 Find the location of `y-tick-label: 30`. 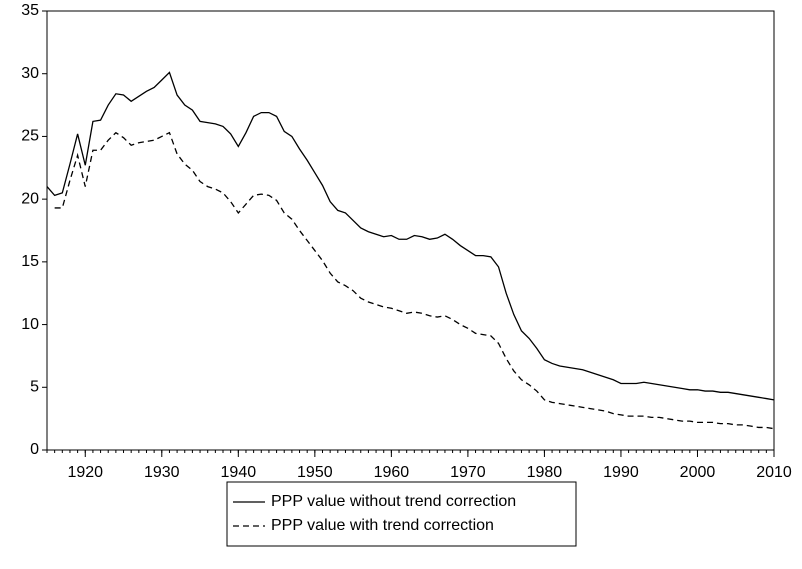

y-tick-label: 30 is located at coordinates (30, 73).